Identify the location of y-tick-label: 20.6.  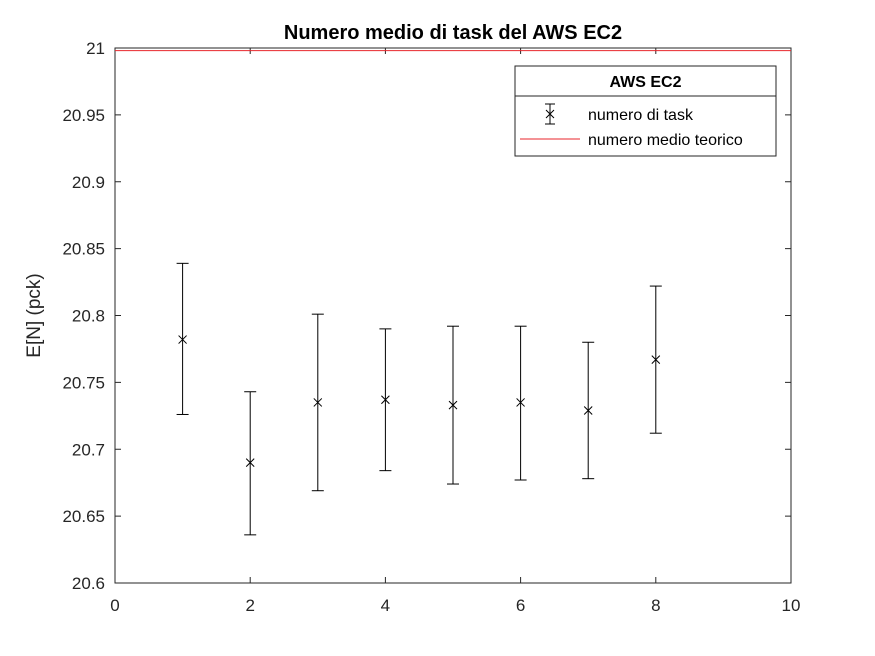
(88, 583).